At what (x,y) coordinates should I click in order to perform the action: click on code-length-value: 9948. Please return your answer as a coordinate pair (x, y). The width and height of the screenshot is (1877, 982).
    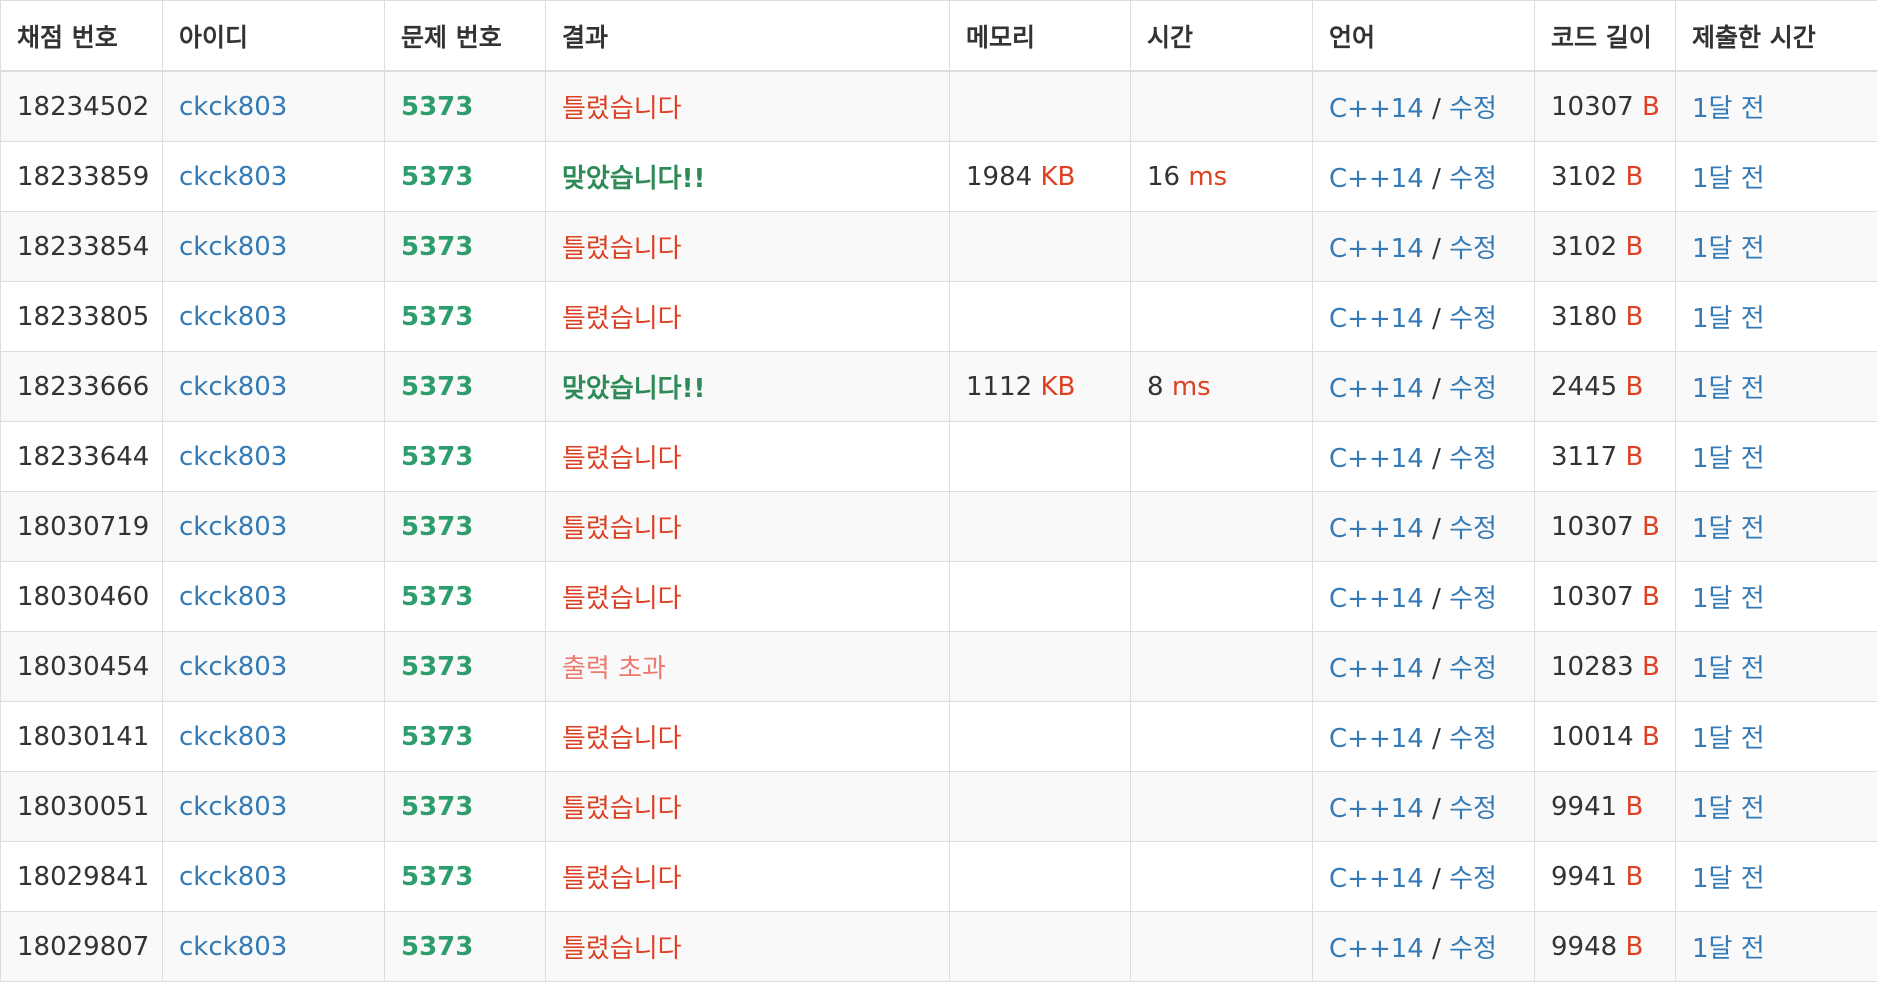
    Looking at the image, I should click on (1584, 947).